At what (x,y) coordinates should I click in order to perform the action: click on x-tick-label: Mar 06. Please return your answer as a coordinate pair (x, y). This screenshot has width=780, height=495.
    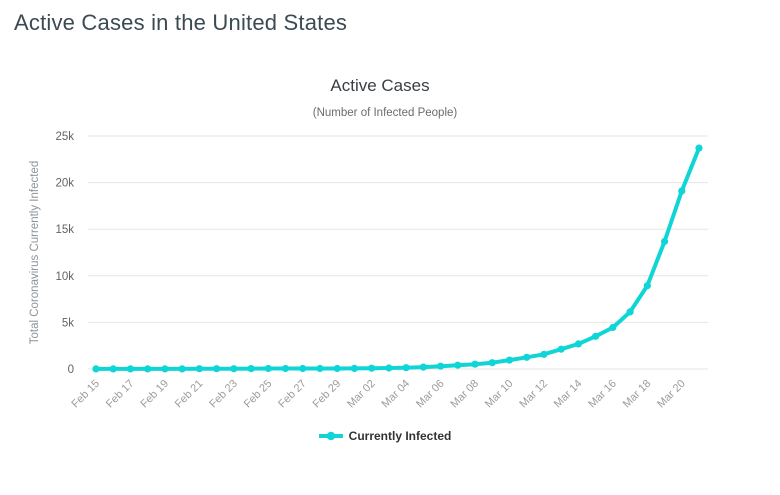
    Looking at the image, I should click on (430, 394).